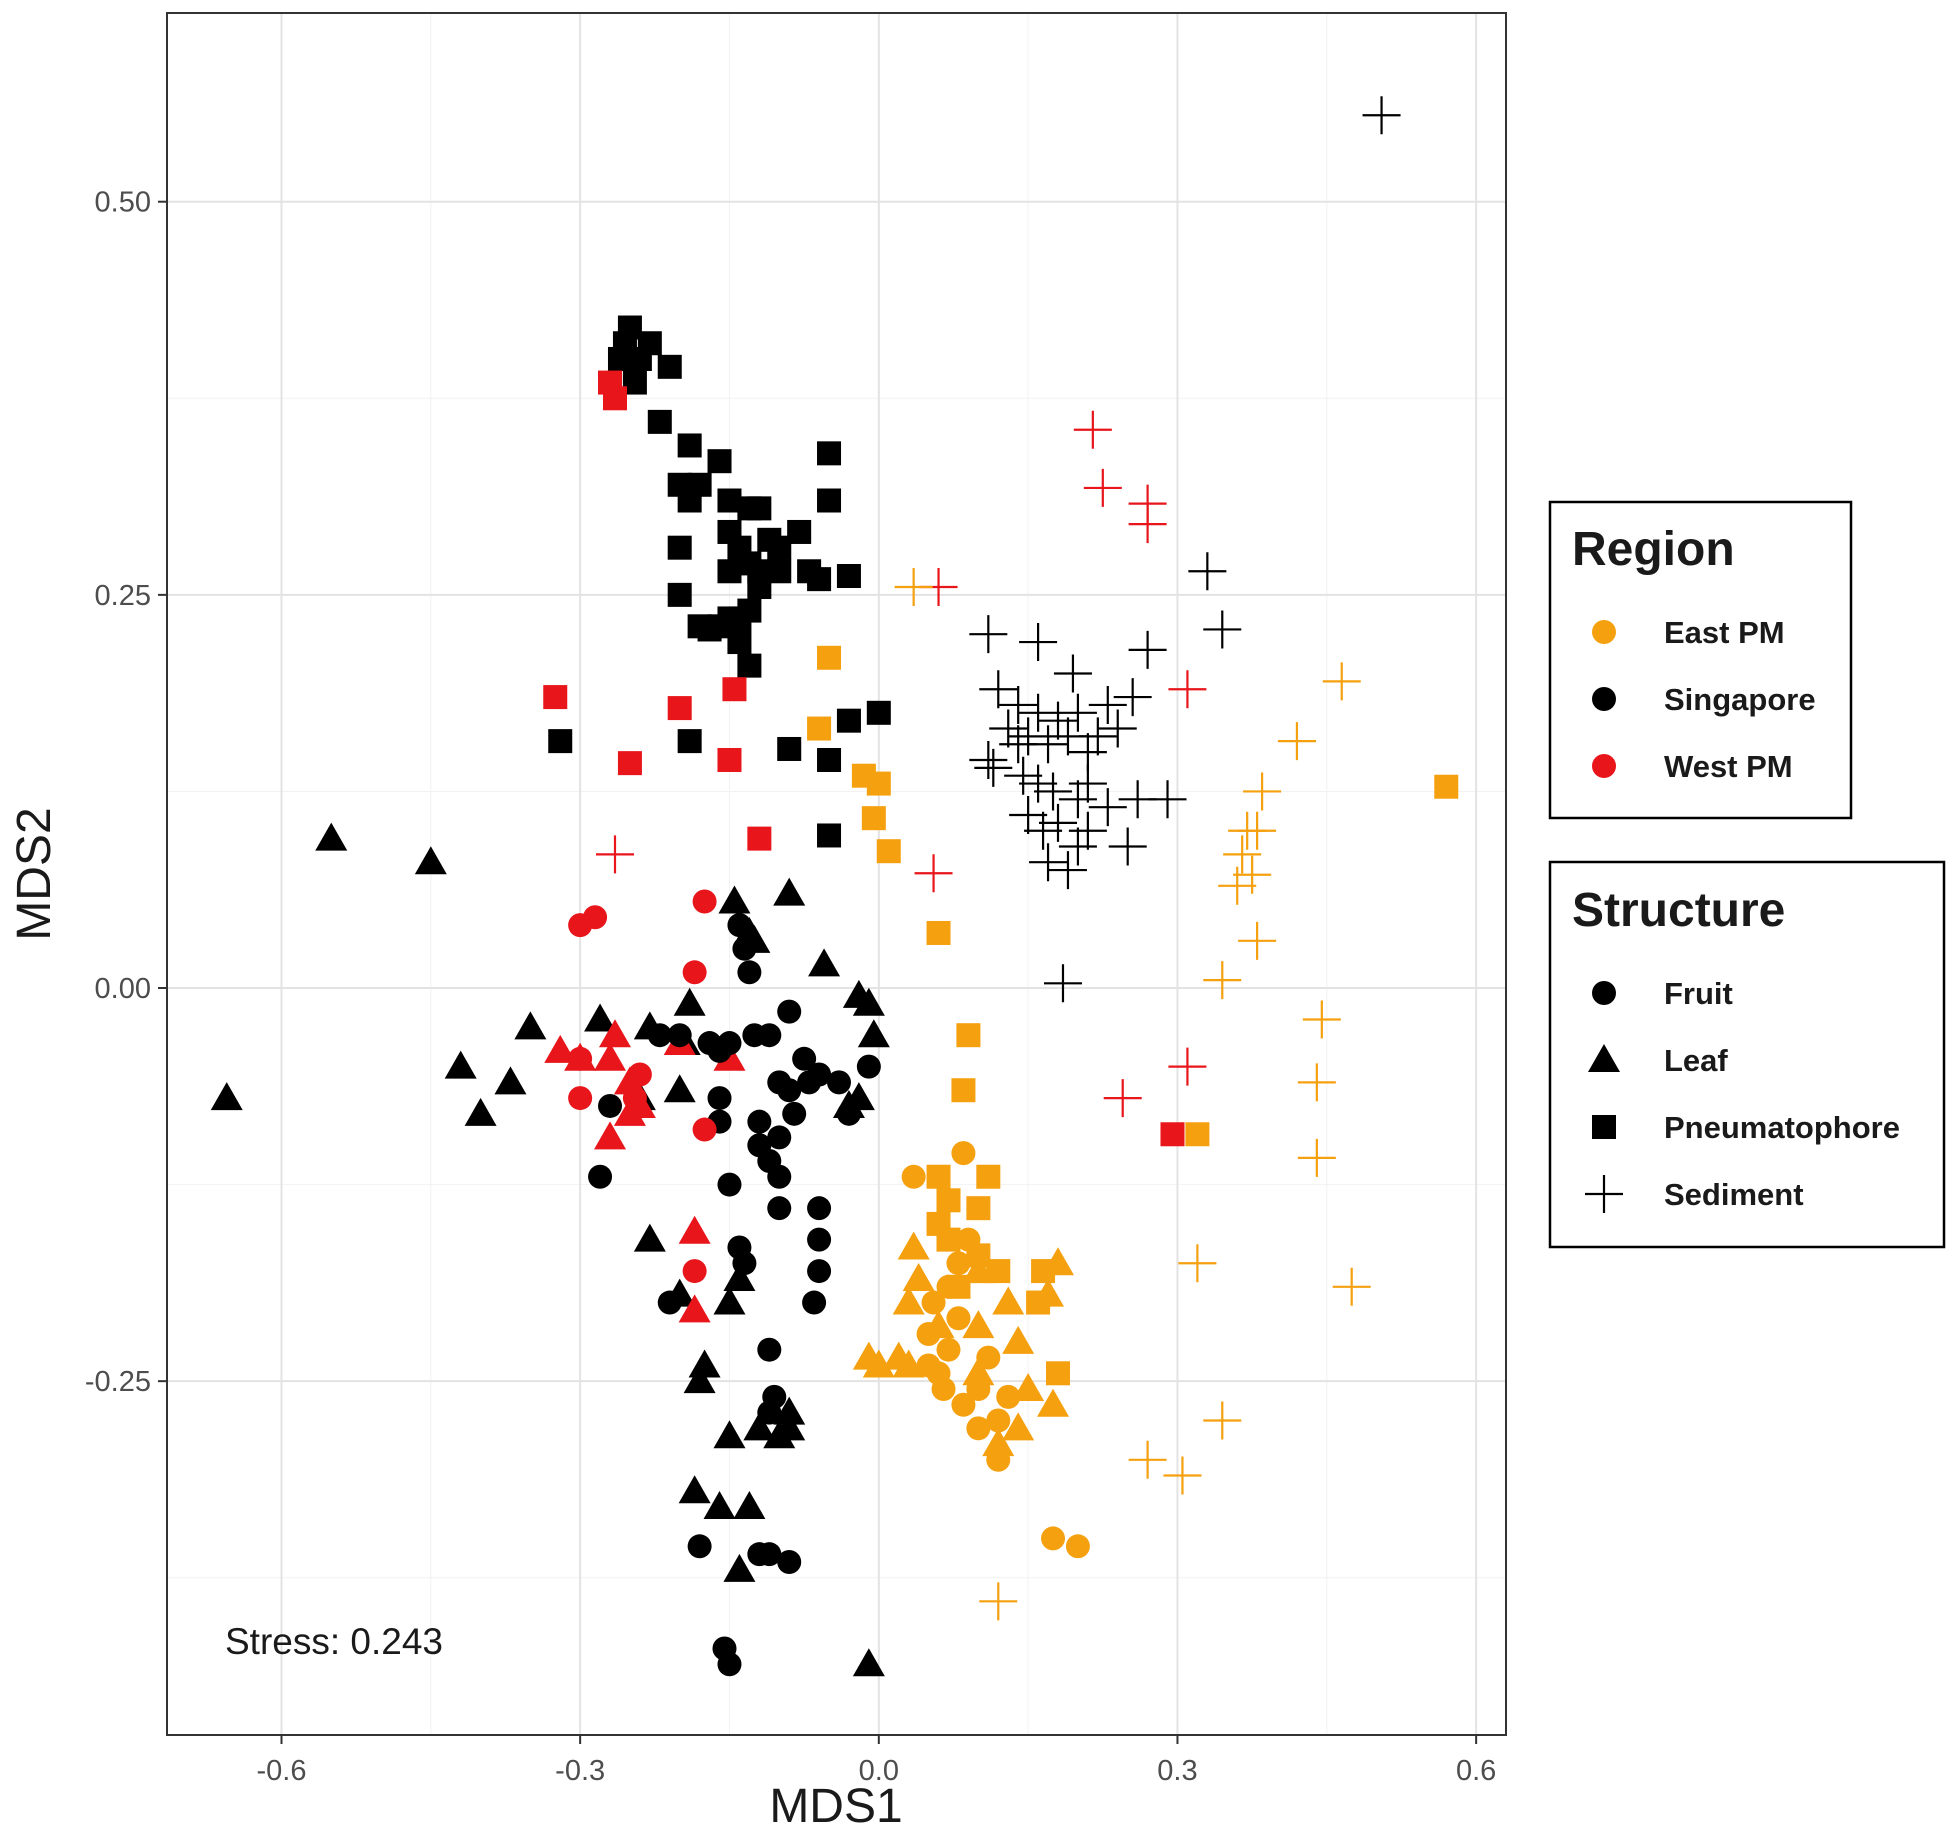 The height and width of the screenshot is (1844, 1950). Describe the element at coordinates (1734, 1194) in the screenshot. I see `legend-label: Sediment` at that location.